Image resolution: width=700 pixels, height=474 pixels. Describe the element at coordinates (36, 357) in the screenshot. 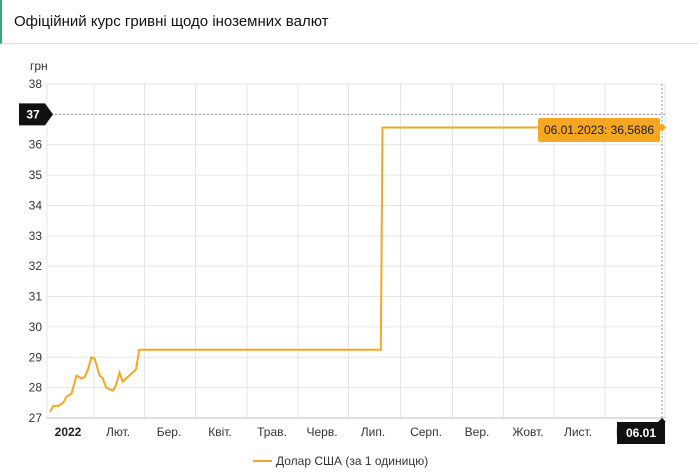

I see `y-tick-label: 29` at that location.